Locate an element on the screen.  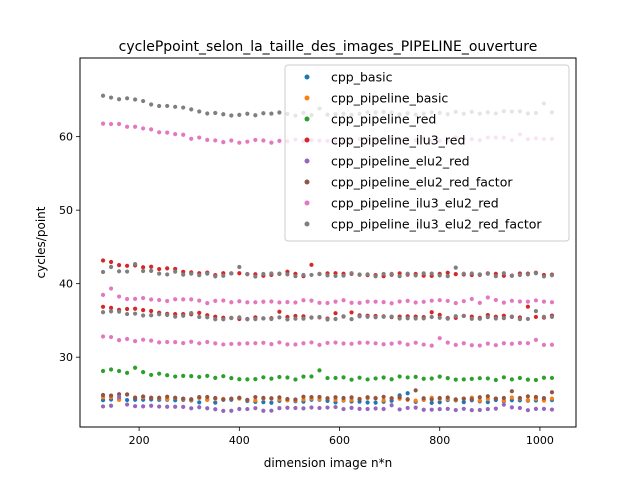
y-tick-label: 50 is located at coordinates (66, 210).